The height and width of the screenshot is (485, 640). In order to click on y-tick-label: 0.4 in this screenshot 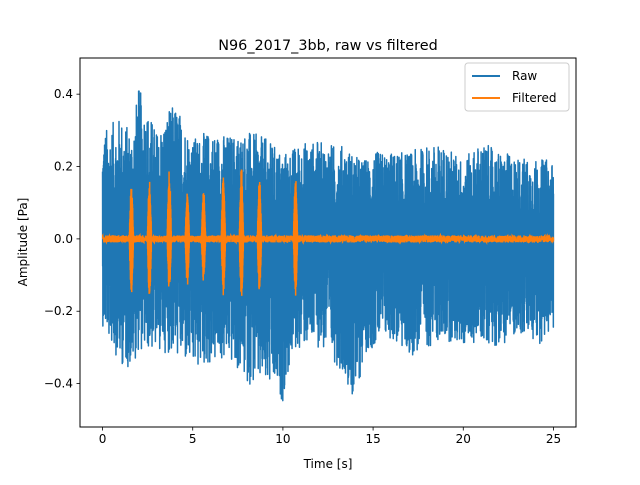, I will do `click(63, 94)`.